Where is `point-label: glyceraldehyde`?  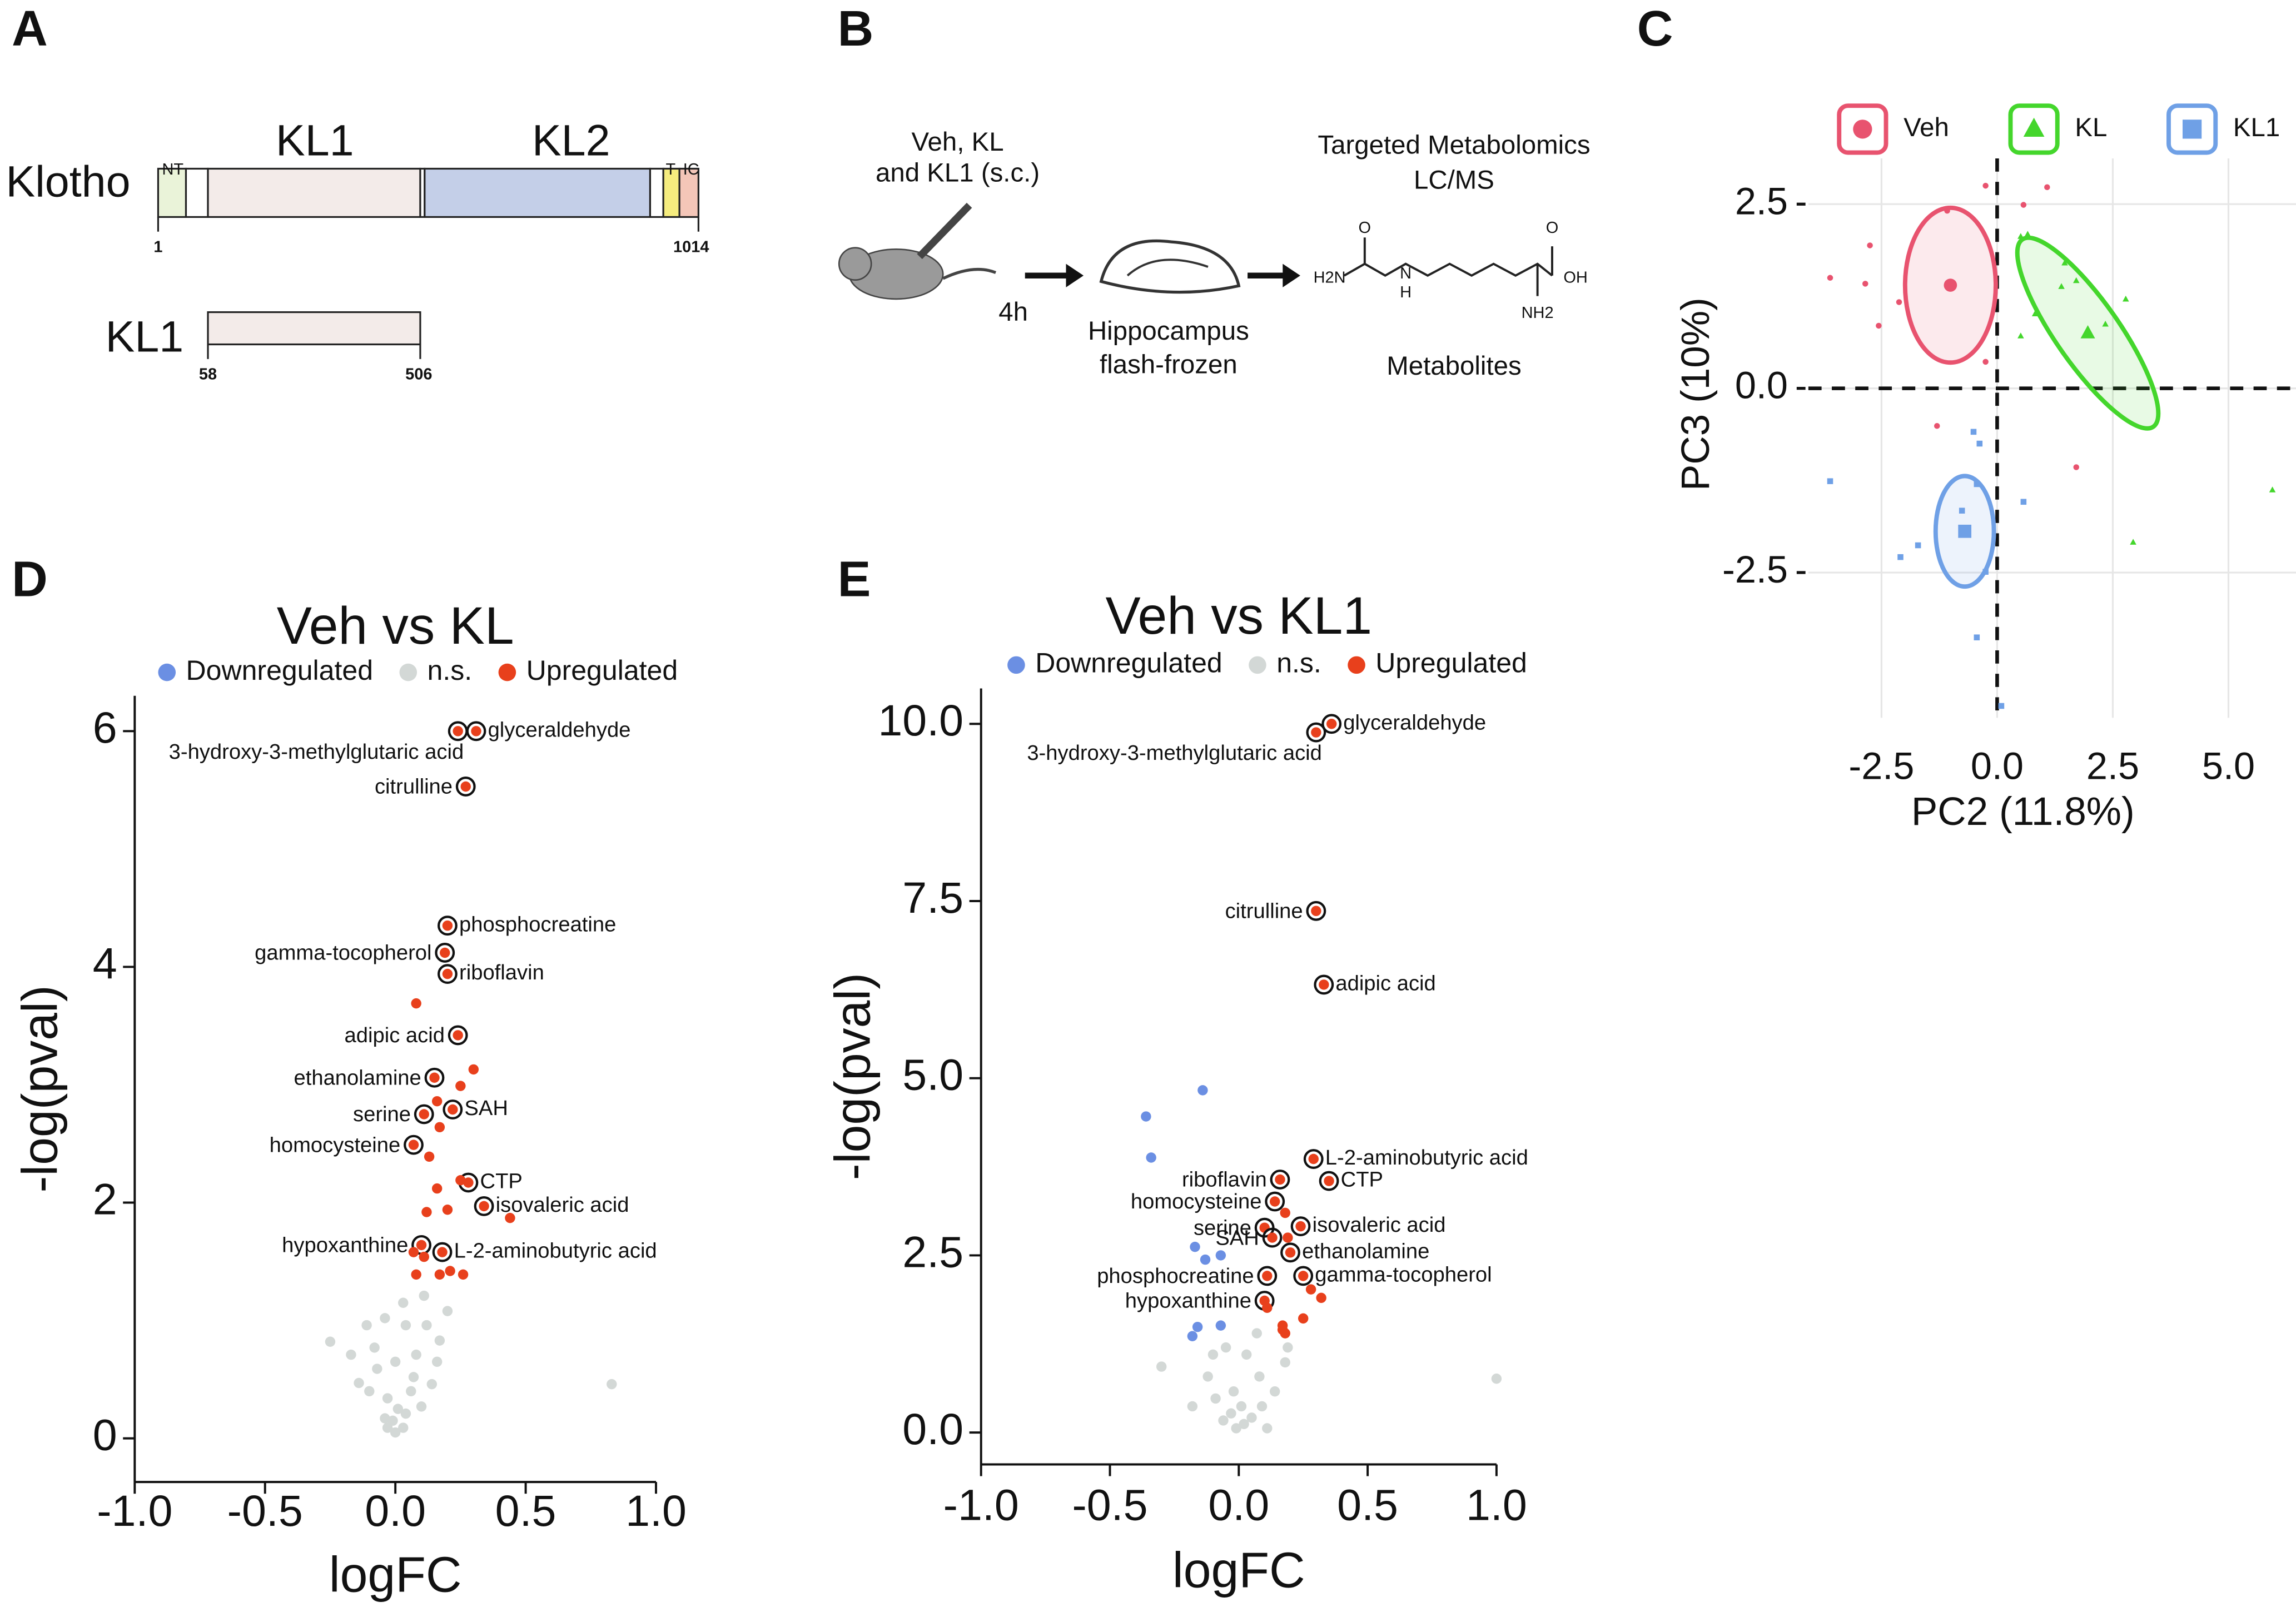 point-label: glyceraldehyde is located at coordinates (559, 730).